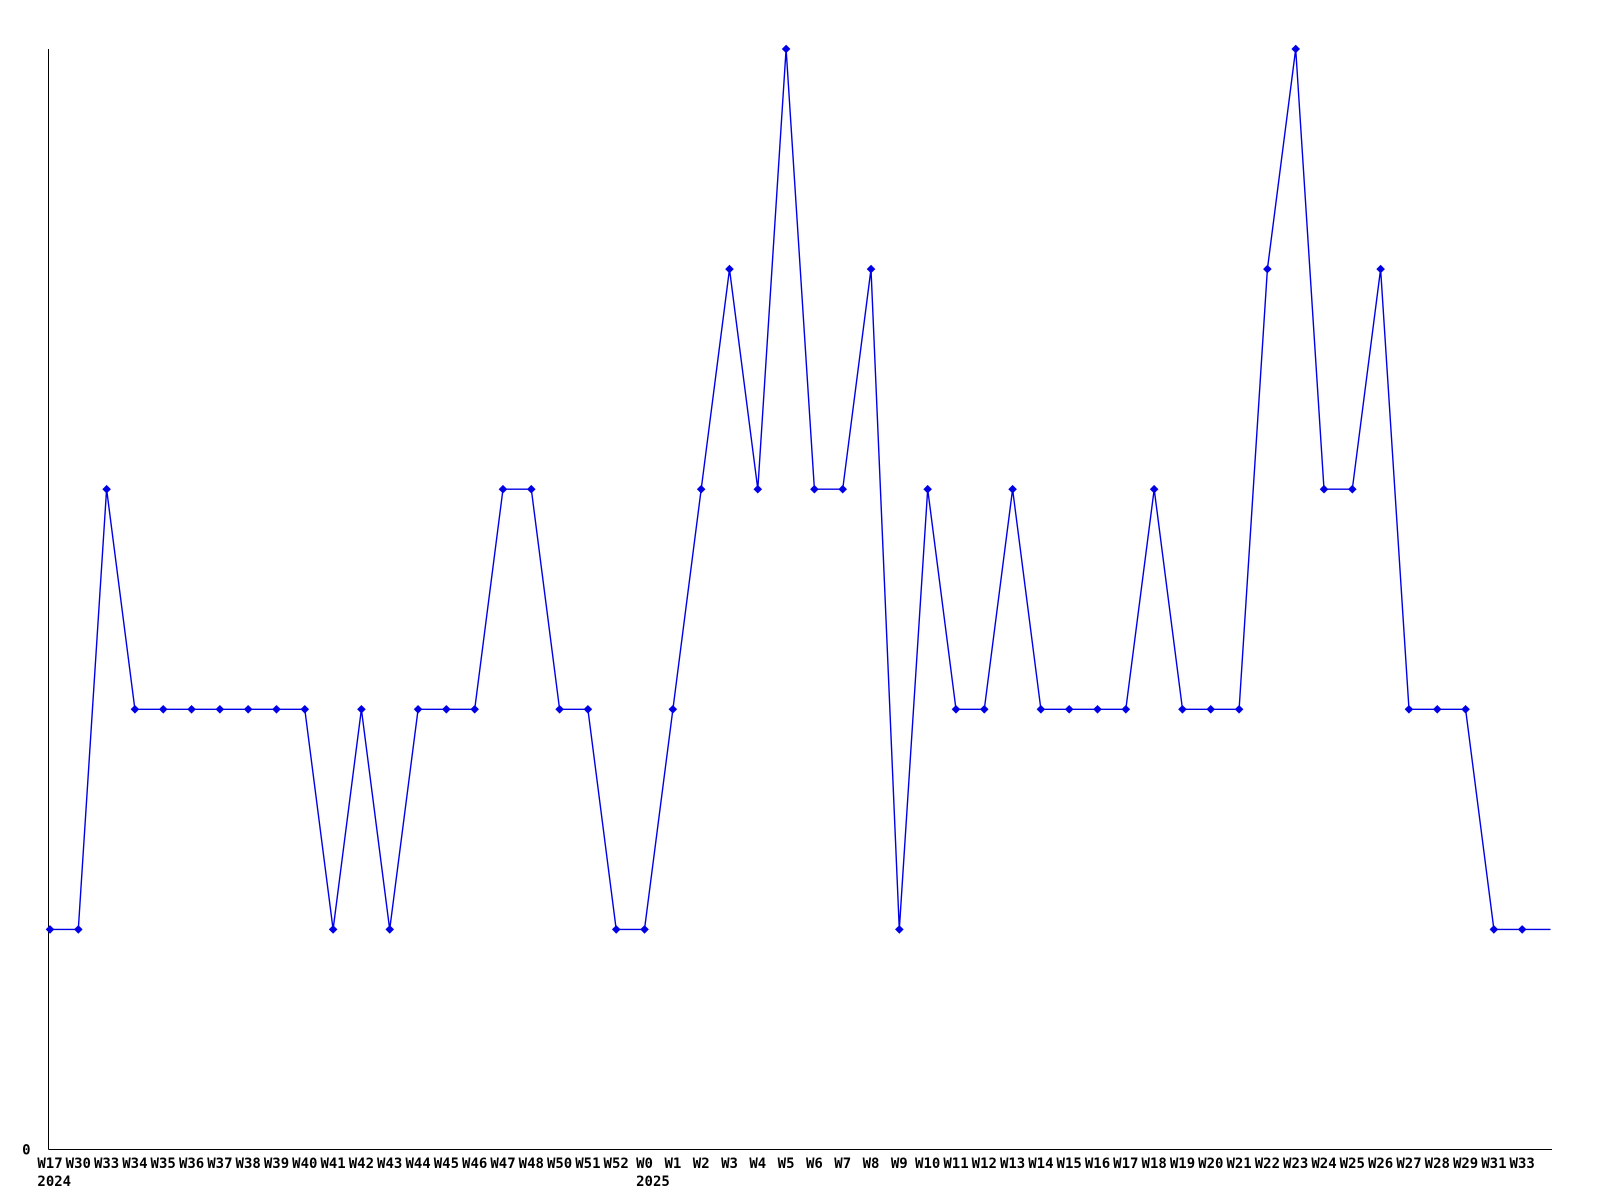 This screenshot has width=1600, height=1204. Describe the element at coordinates (276, 1164) in the screenshot. I see `x-tick-label: W39` at that location.